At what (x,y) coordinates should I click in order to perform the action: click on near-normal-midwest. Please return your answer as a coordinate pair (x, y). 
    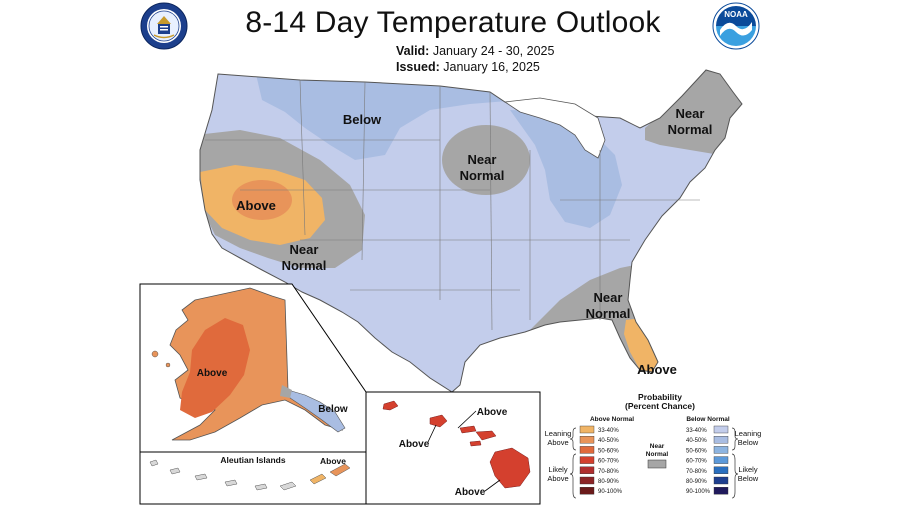
    Looking at the image, I should click on (486, 160).